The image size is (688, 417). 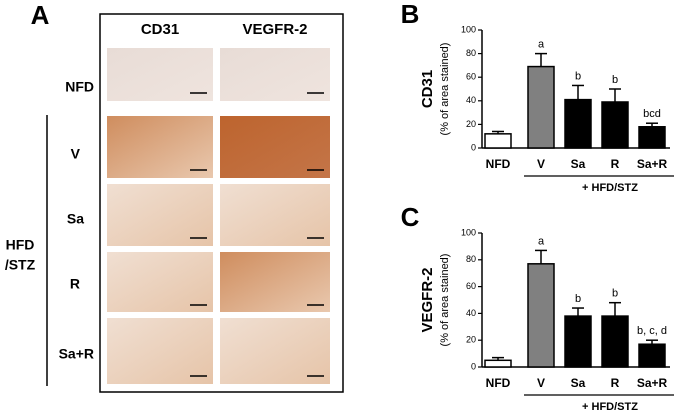 I want to click on significance-label: b, c, d, so click(x=652, y=331).